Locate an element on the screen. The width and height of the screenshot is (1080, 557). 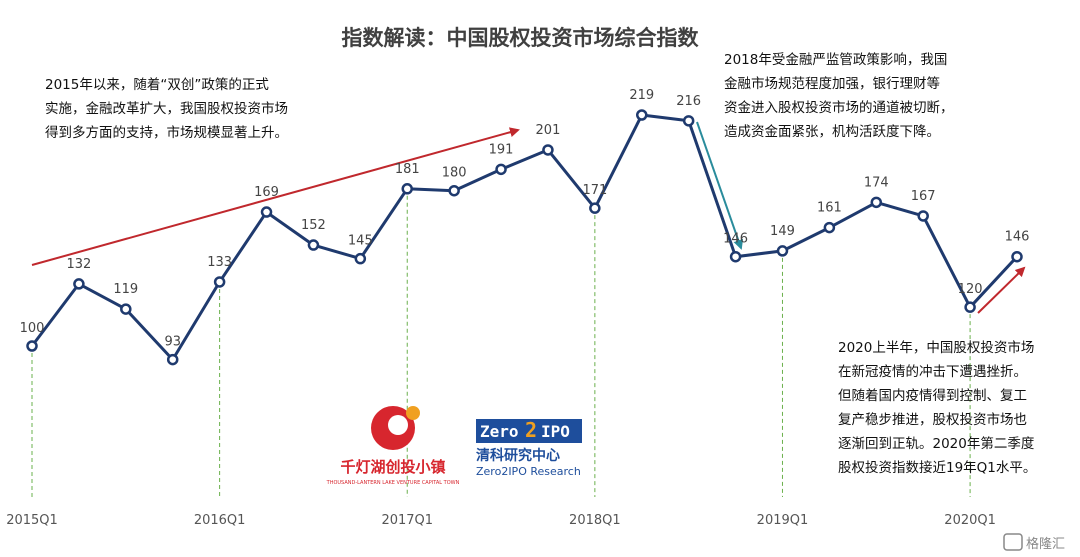
point-2018Q1 is located at coordinates (595, 208).